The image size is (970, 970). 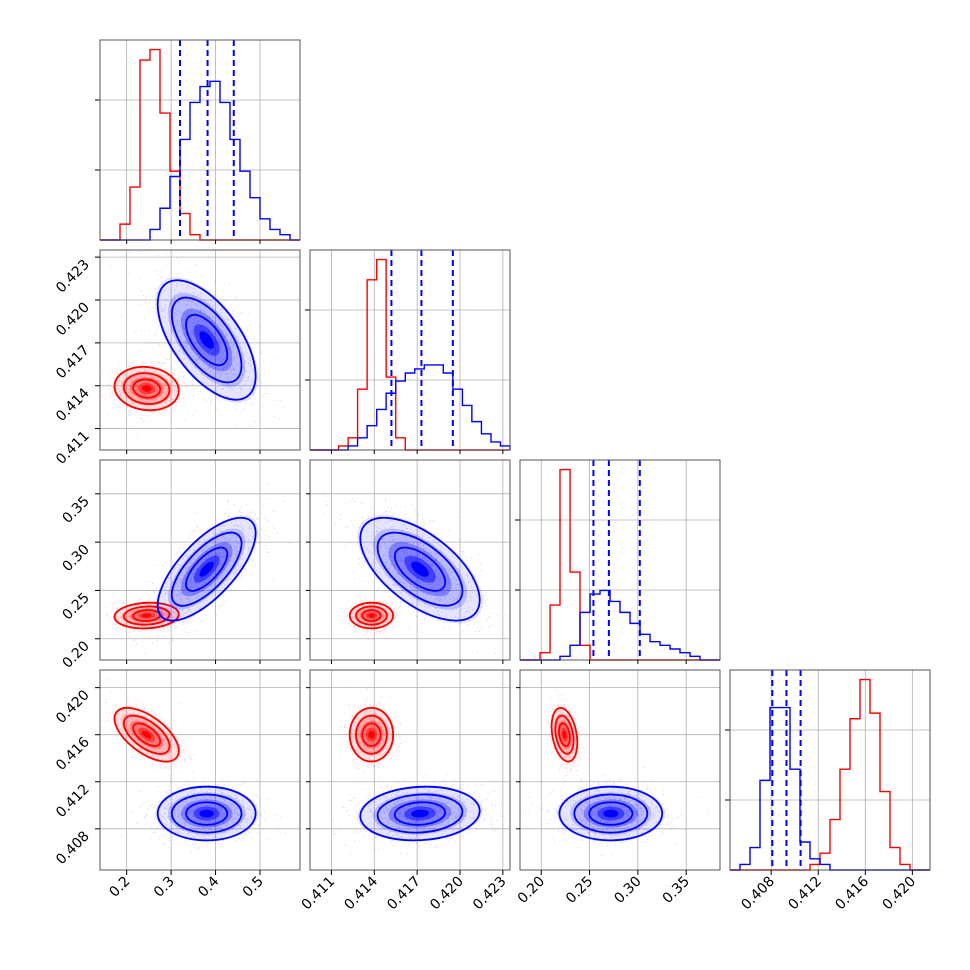 I want to click on y-tick-label: 0.30, so click(x=75, y=558).